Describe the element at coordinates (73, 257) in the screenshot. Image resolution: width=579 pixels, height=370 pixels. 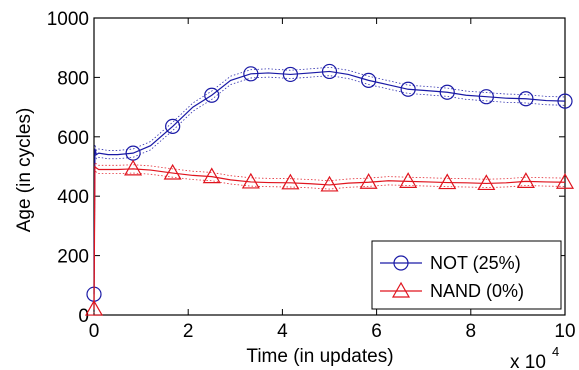
I see `y-tick-label: 200` at that location.